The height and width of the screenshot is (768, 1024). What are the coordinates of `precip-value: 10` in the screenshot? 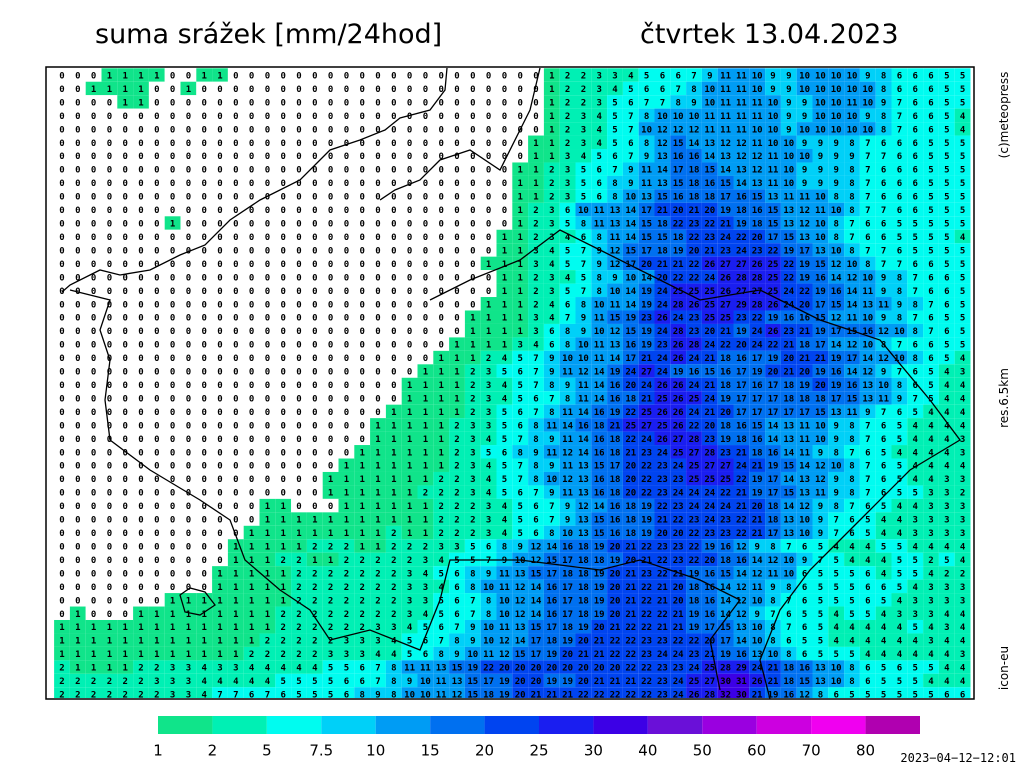 It's located at (630, 198).